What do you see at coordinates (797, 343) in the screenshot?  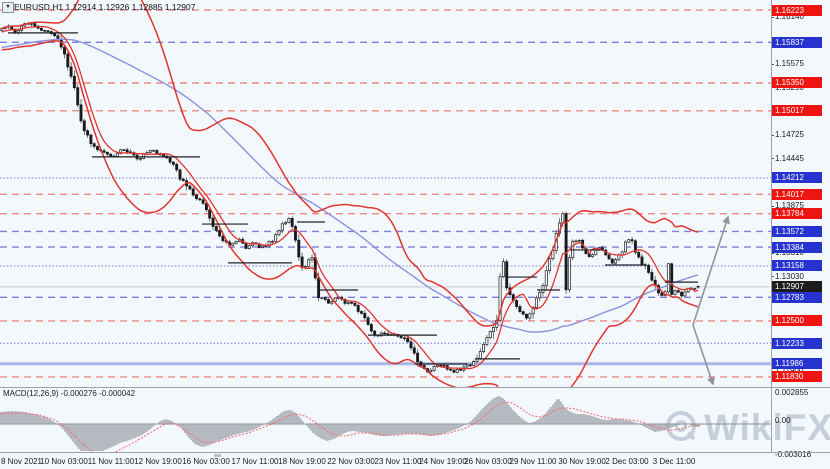 I see `price-level-badge: 1.12233` at bounding box center [797, 343].